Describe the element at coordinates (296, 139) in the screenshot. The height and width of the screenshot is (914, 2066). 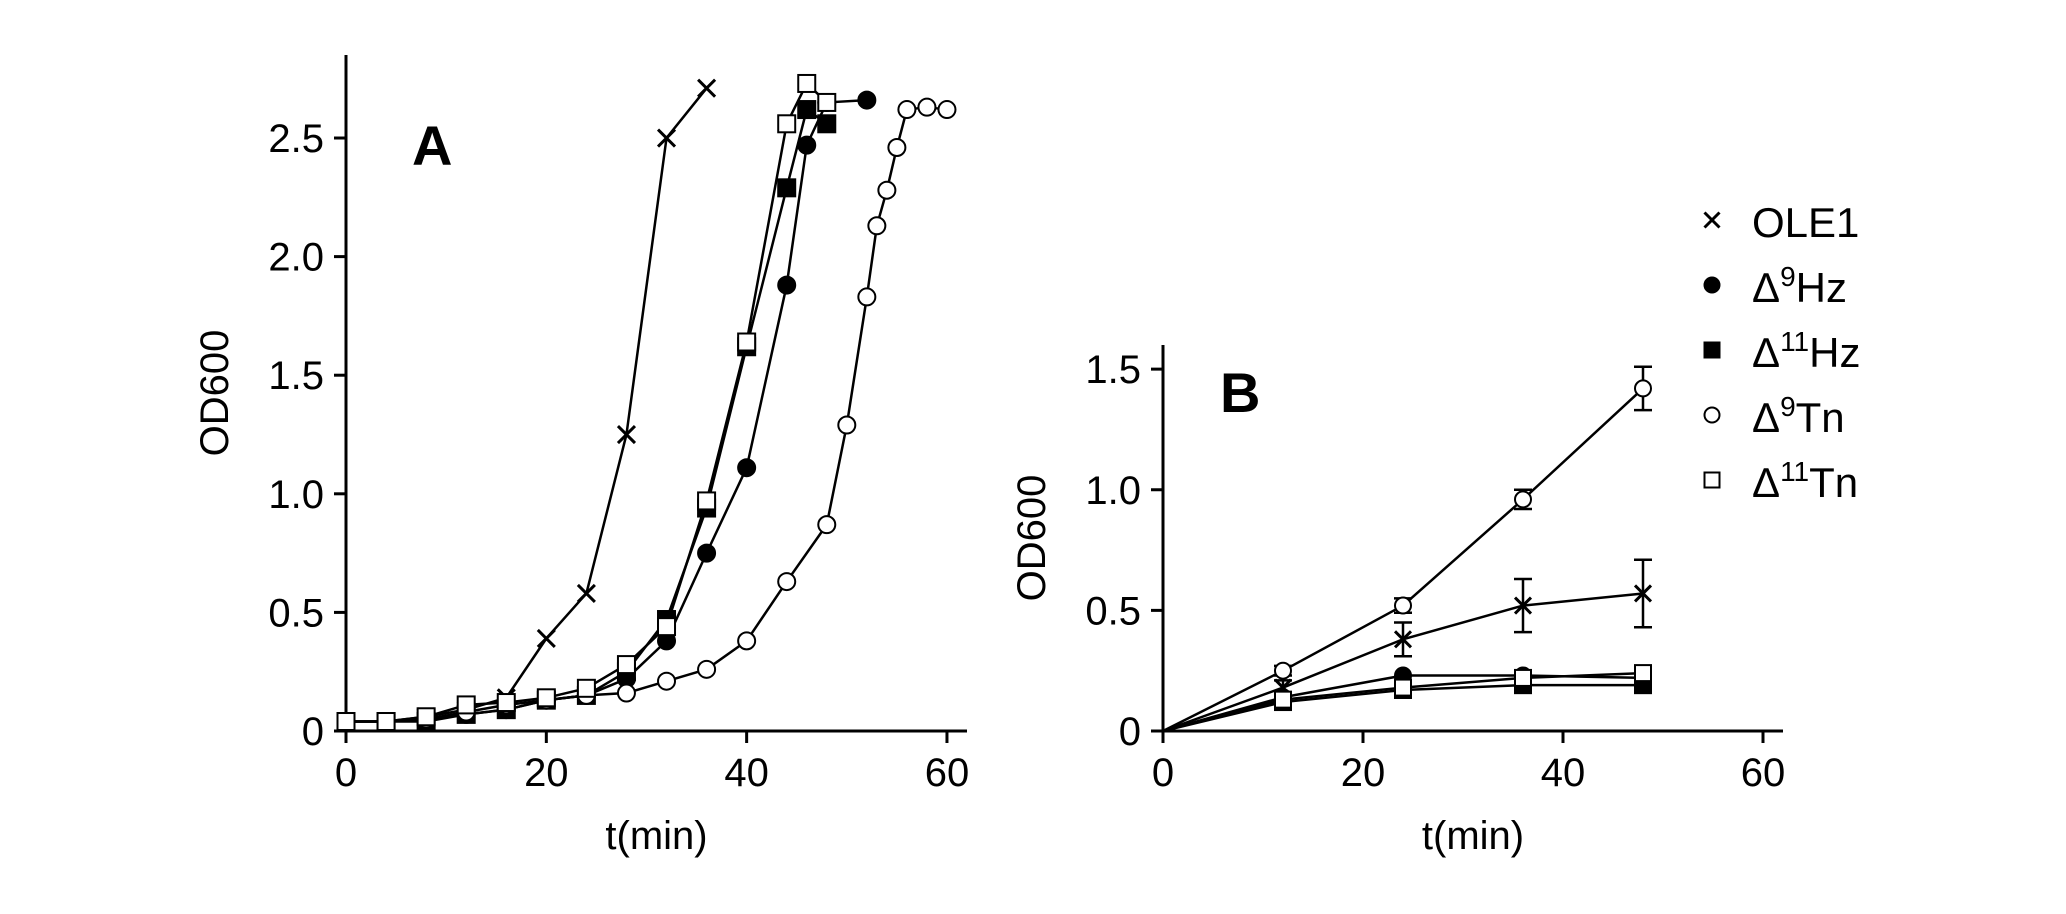
I see `y-tick-label: 2.5` at that location.